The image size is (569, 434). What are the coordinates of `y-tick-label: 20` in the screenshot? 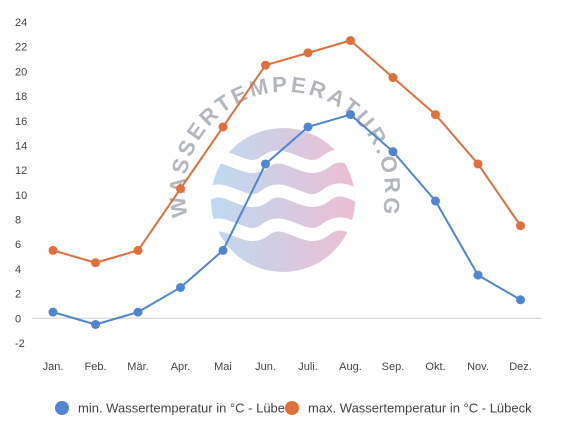 It's located at (21, 72).